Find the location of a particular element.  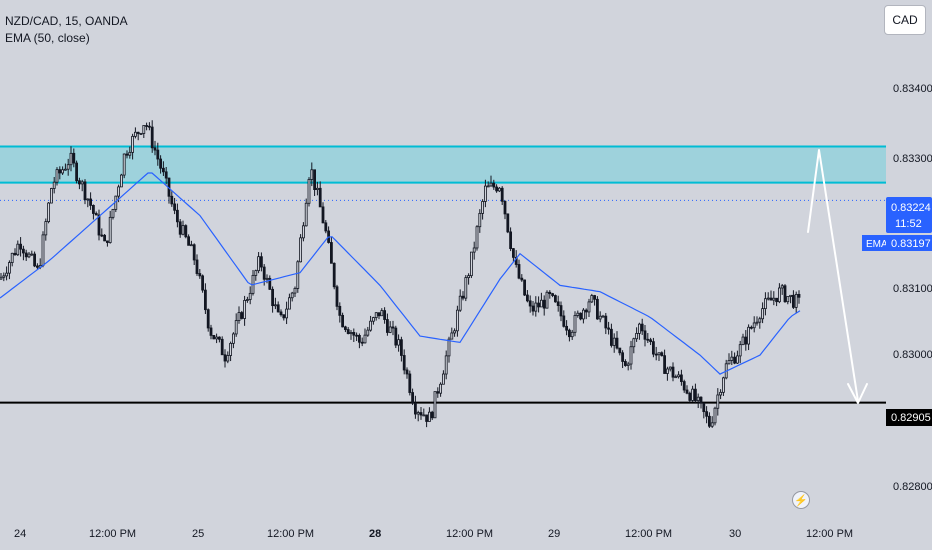

symbol-title: NZD/CAD, 15, OANDA is located at coordinates (66, 21).